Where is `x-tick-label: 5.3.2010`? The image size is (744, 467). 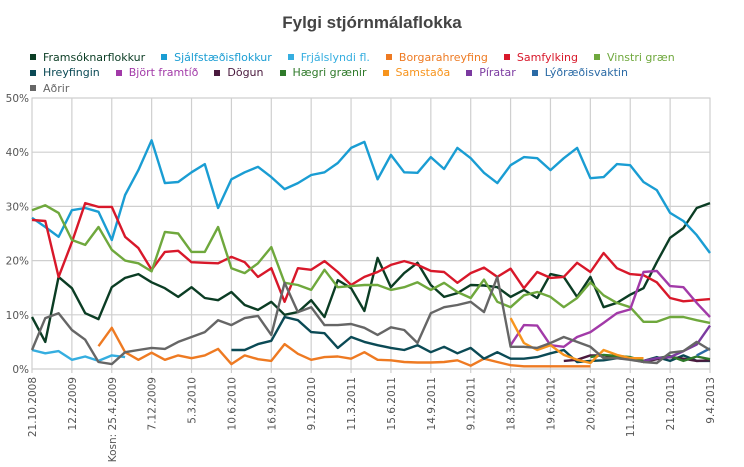
x-tick-label: 5.3.2010 is located at coordinates (193, 400).